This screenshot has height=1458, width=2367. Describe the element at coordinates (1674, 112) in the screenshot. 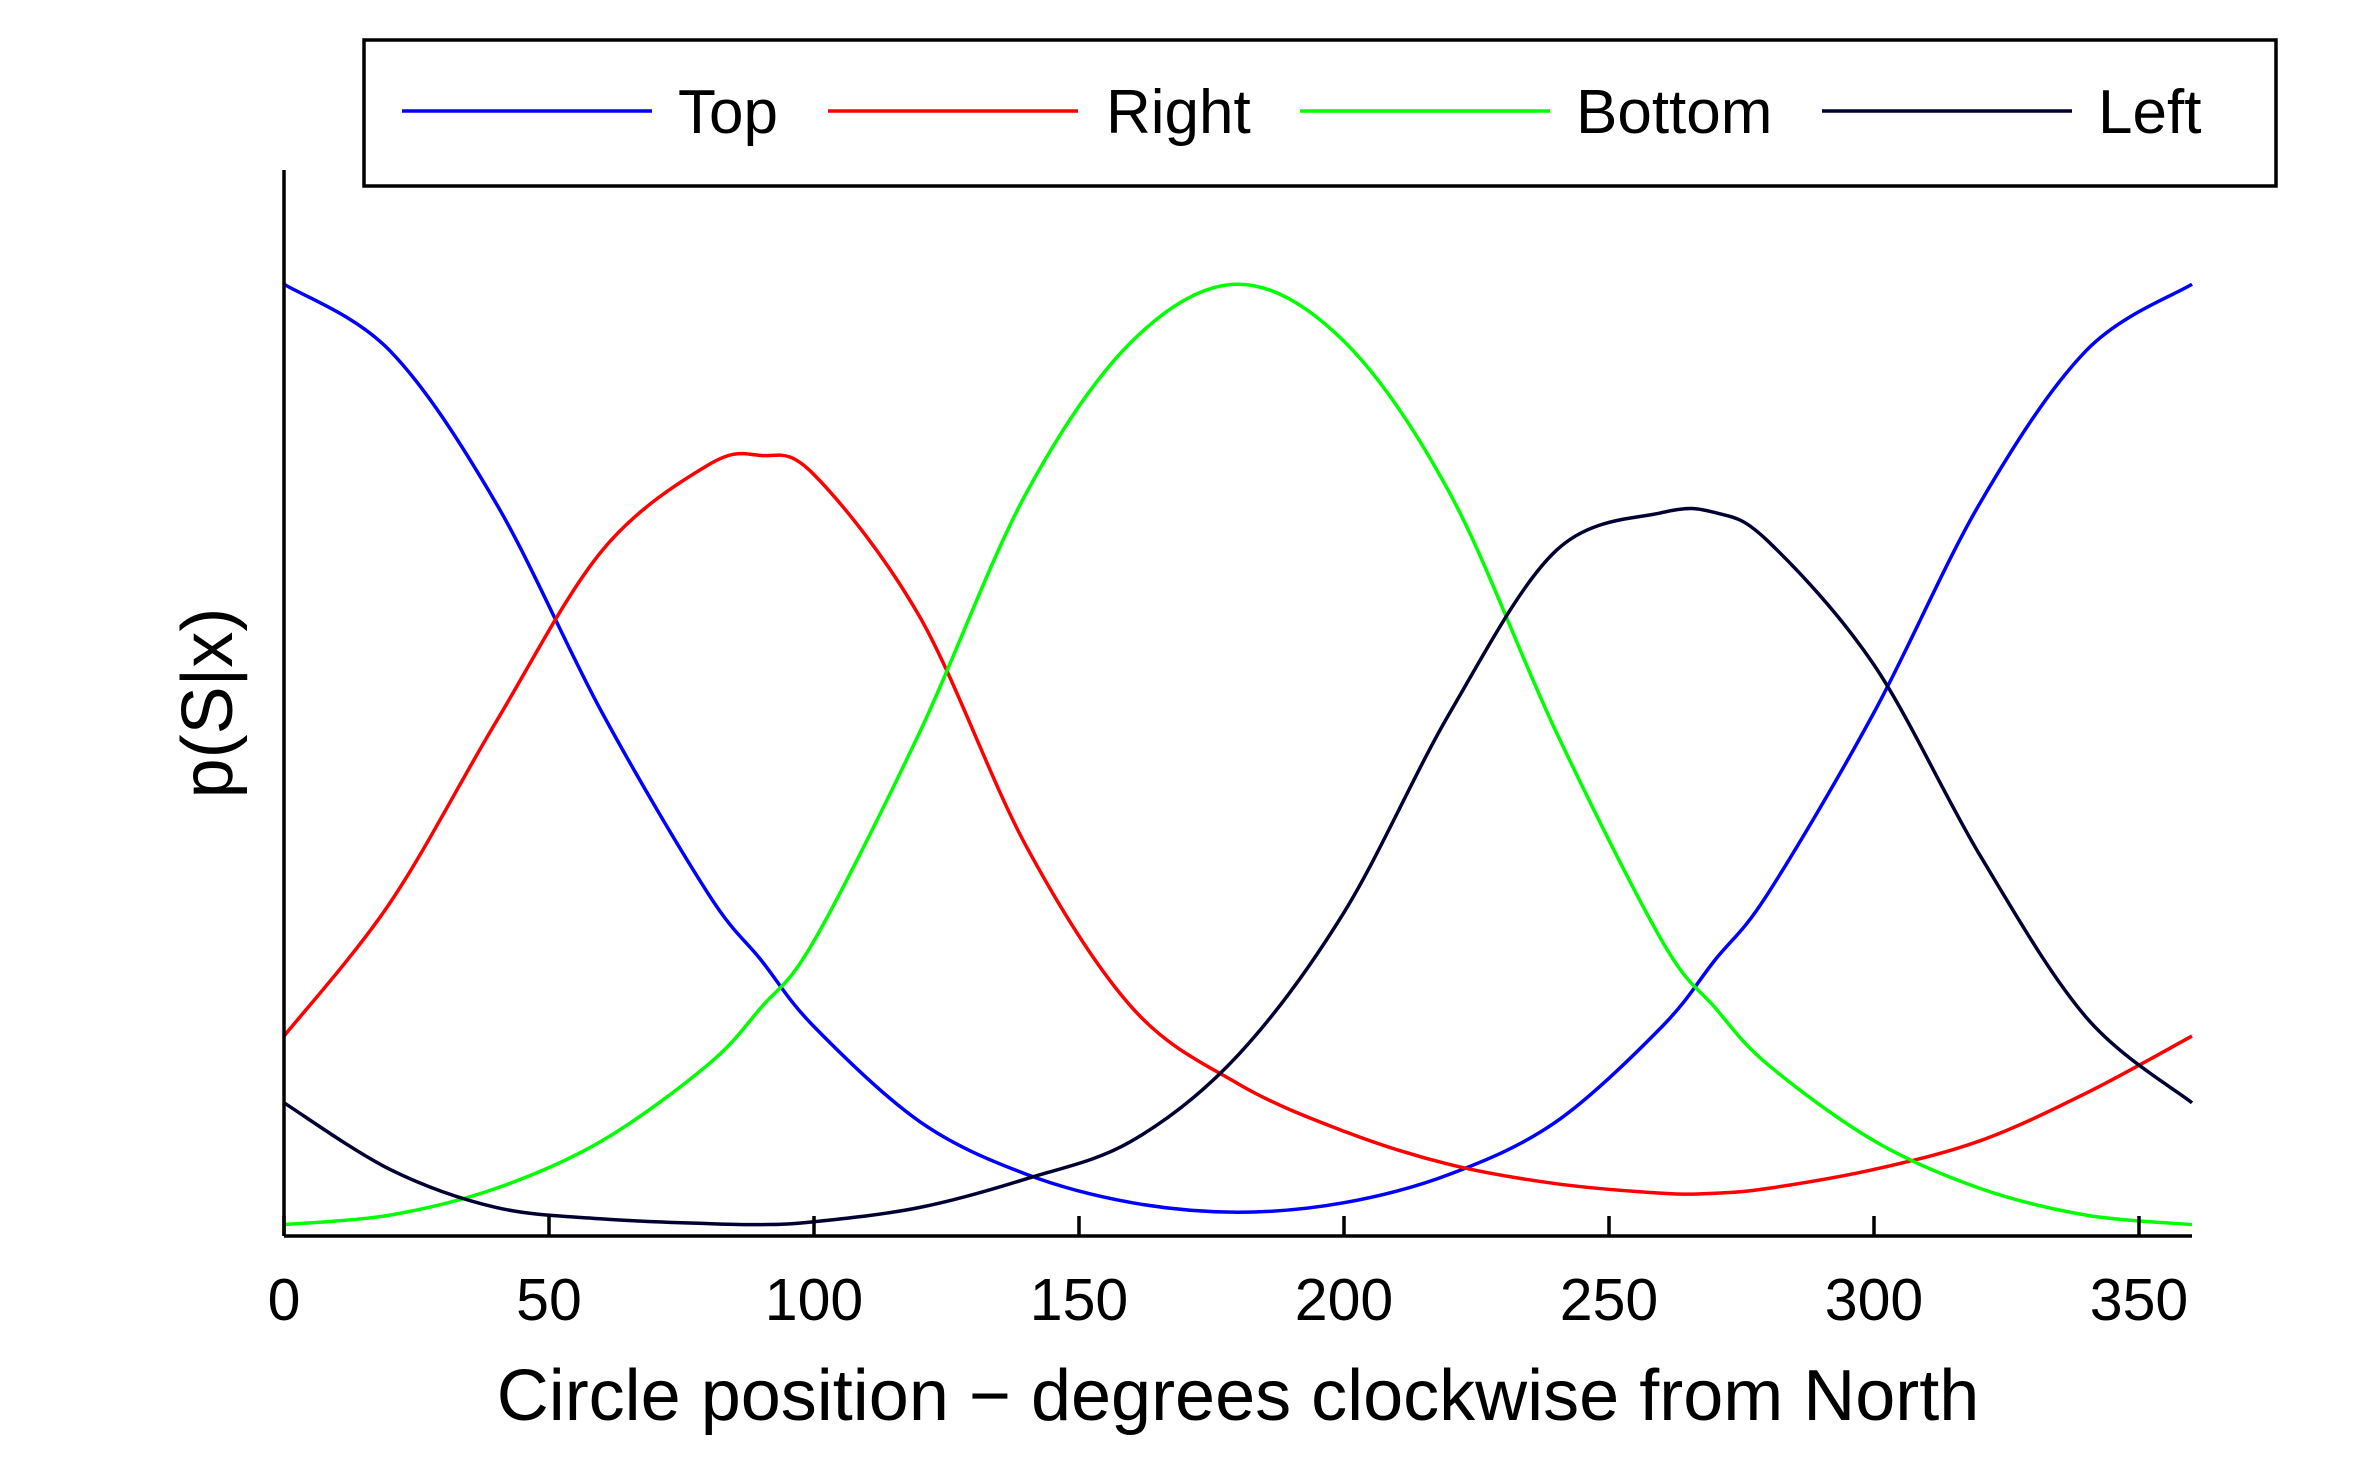

I see `legend-label-bottom: Bottom` at that location.